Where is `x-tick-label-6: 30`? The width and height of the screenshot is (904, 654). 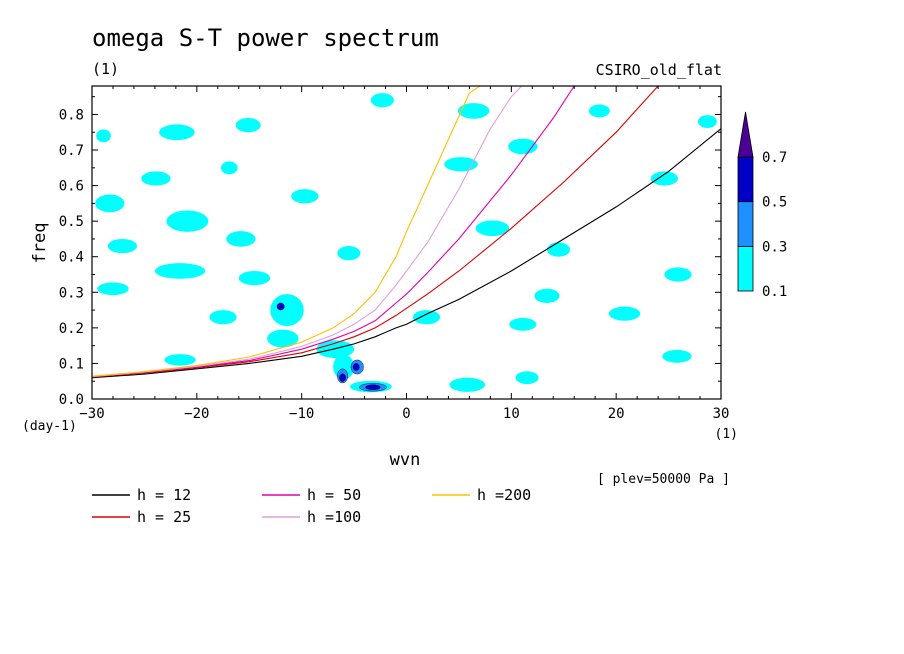
x-tick-label-6: 30 is located at coordinates (721, 414).